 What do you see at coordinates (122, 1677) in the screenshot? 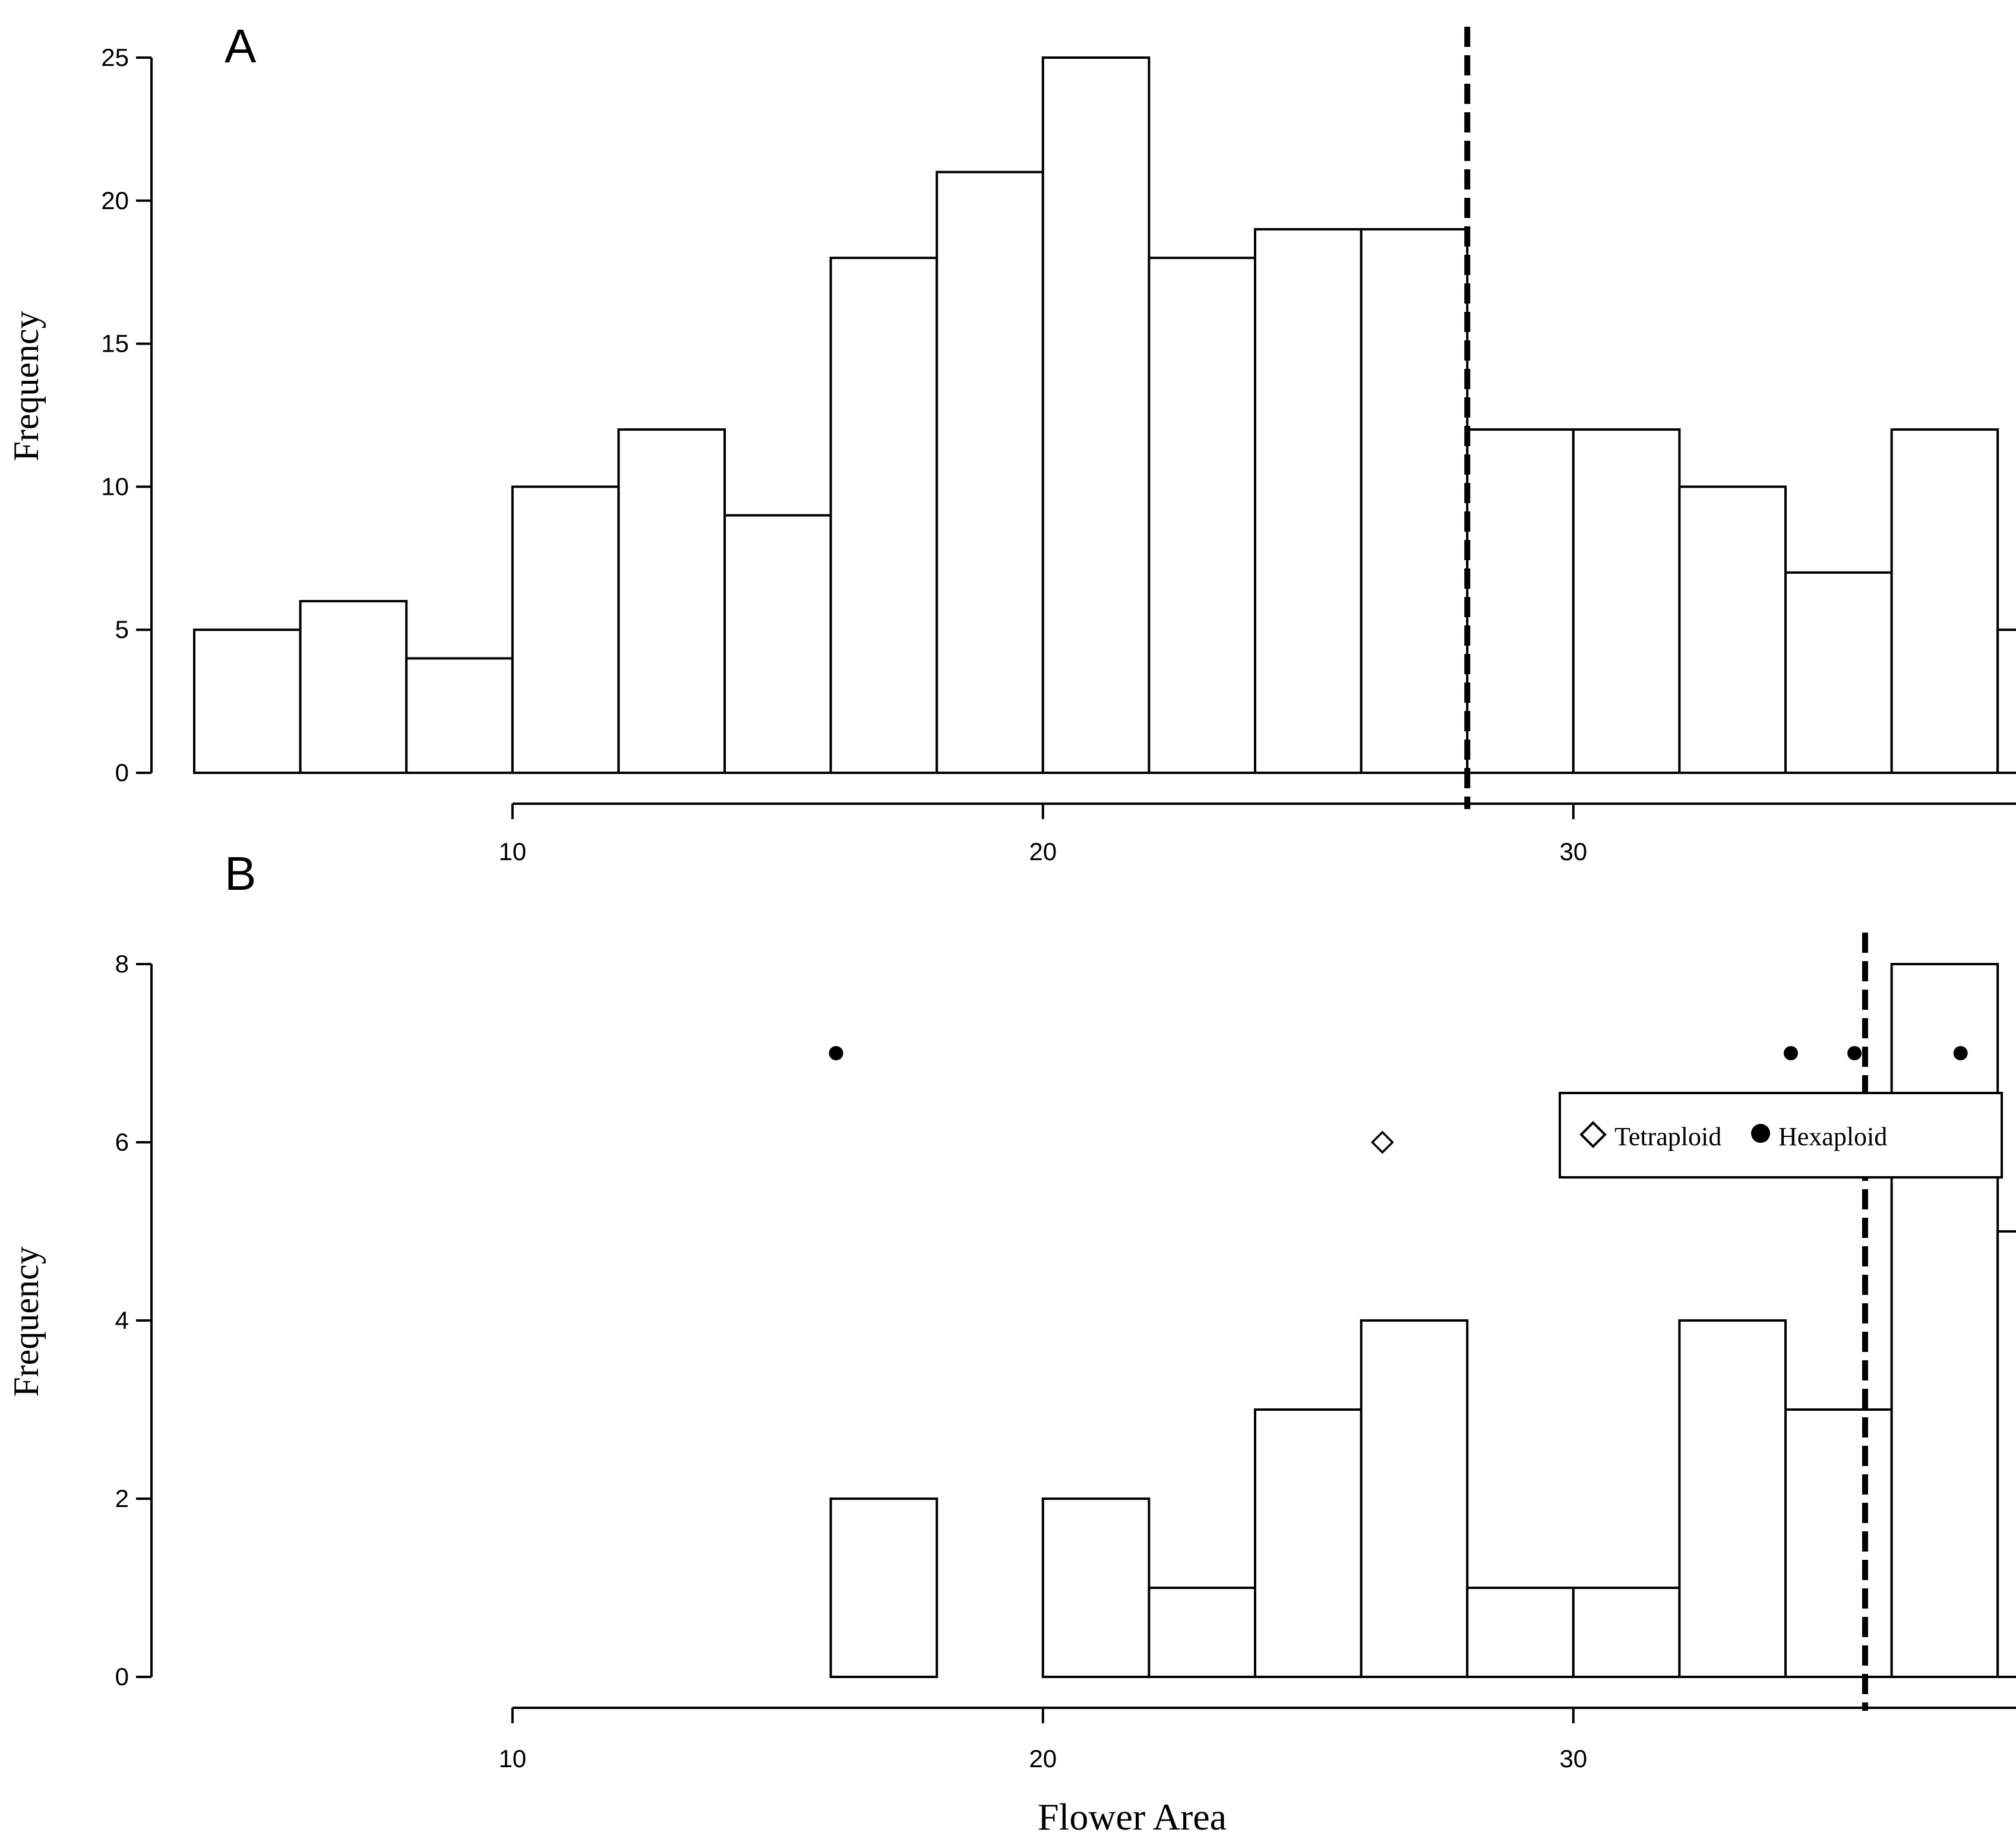
I see `panel-b-y-tick-label-0: 0` at bounding box center [122, 1677].